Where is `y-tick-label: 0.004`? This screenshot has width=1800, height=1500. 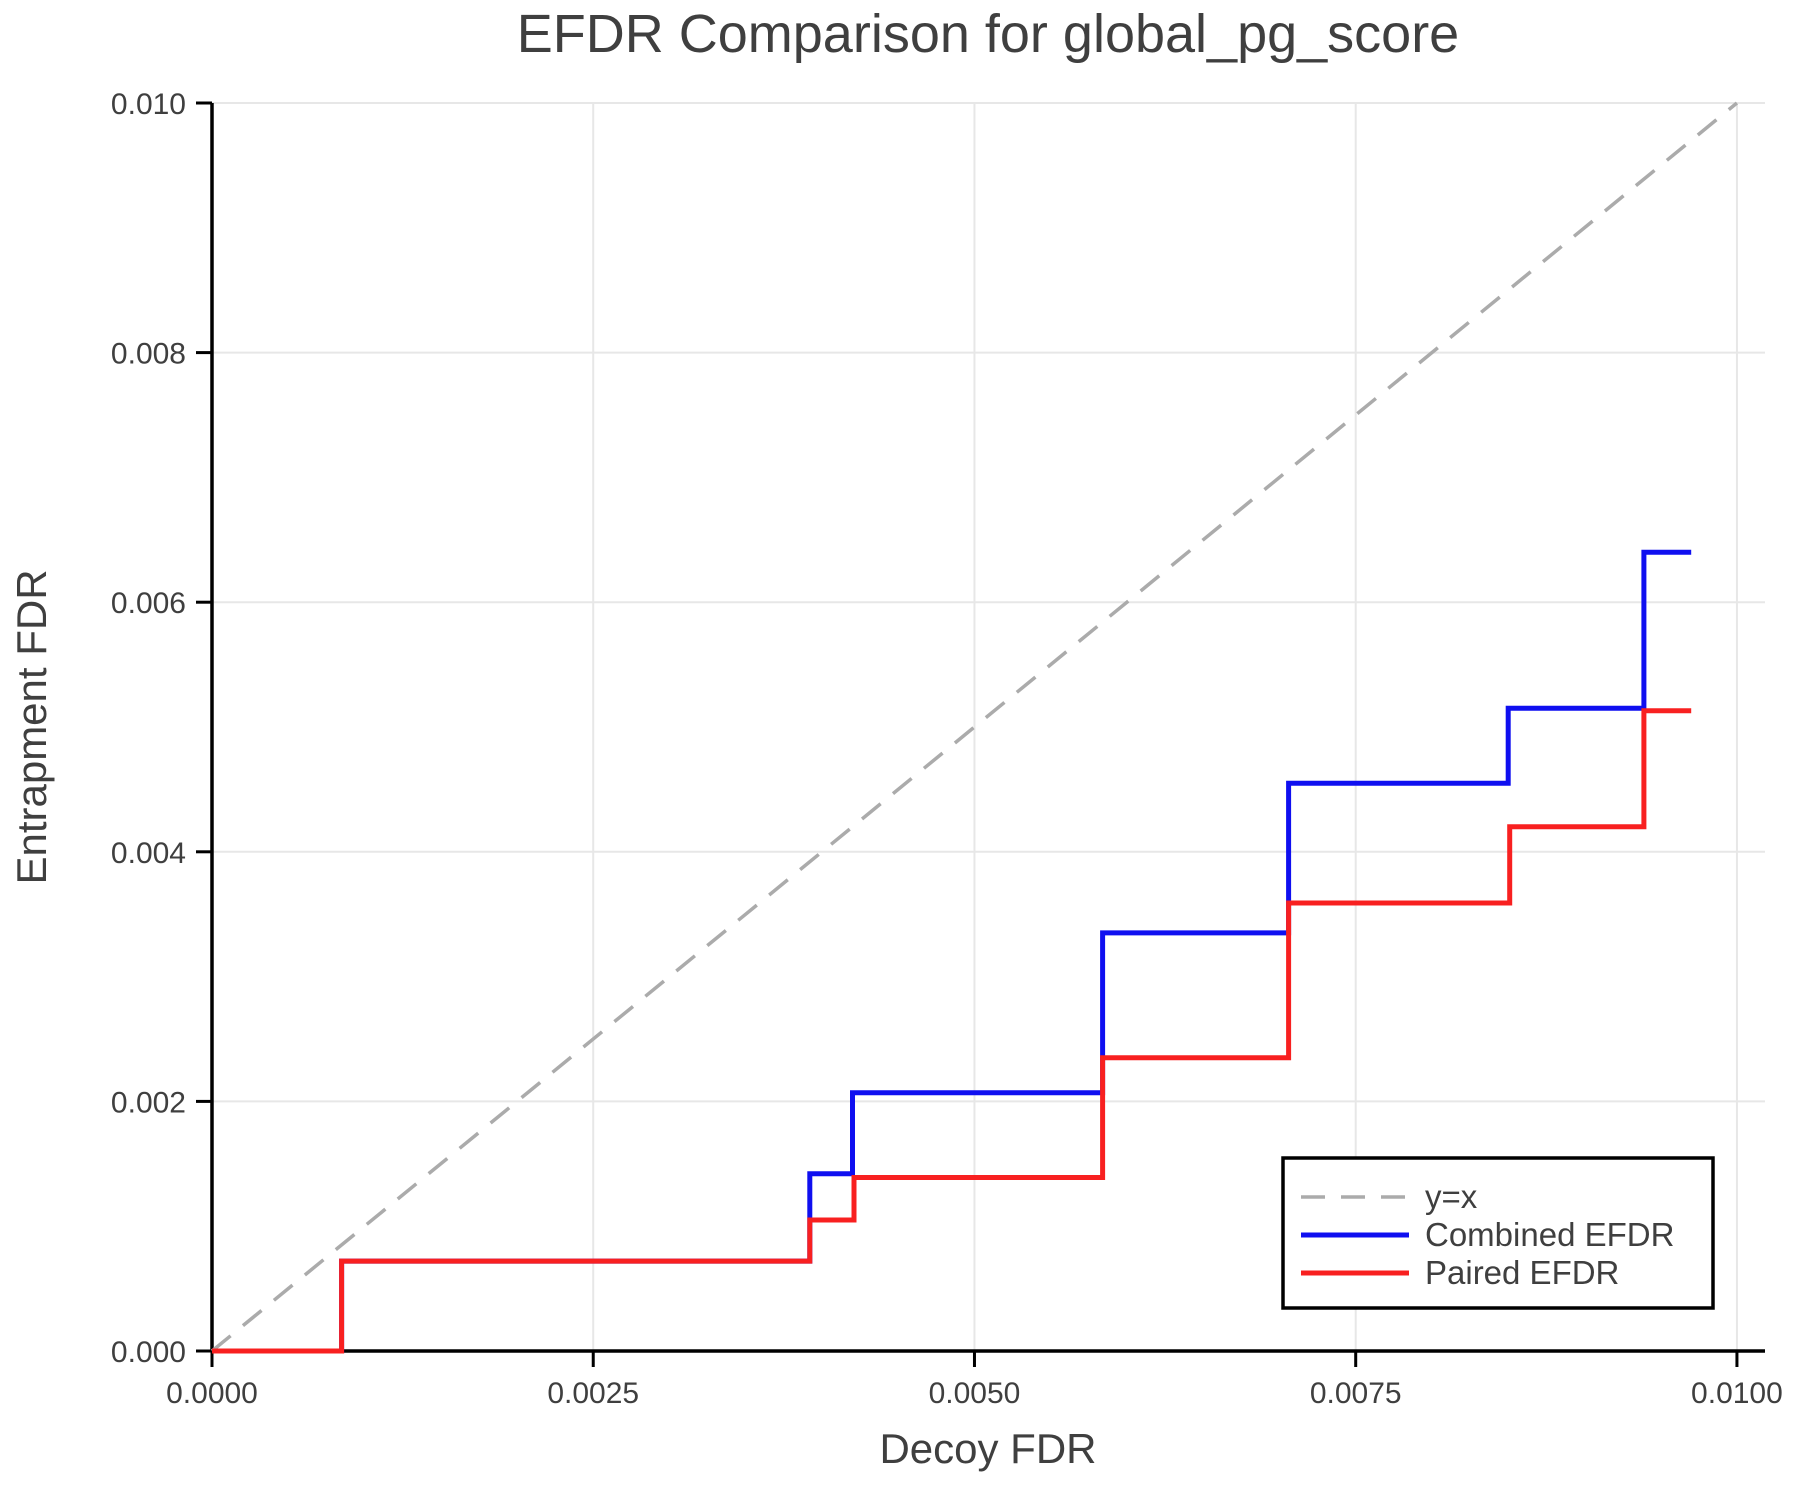
y-tick-label: 0.004 is located at coordinates (148, 853).